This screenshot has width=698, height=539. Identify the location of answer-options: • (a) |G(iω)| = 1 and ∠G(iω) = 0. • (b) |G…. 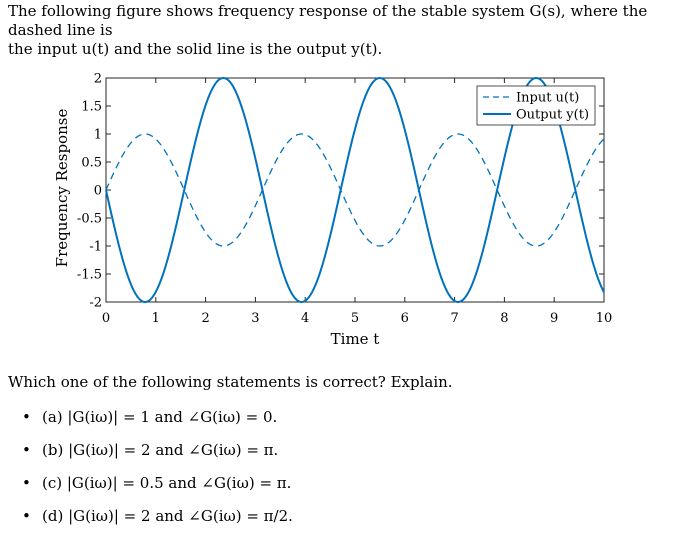
(157, 473).